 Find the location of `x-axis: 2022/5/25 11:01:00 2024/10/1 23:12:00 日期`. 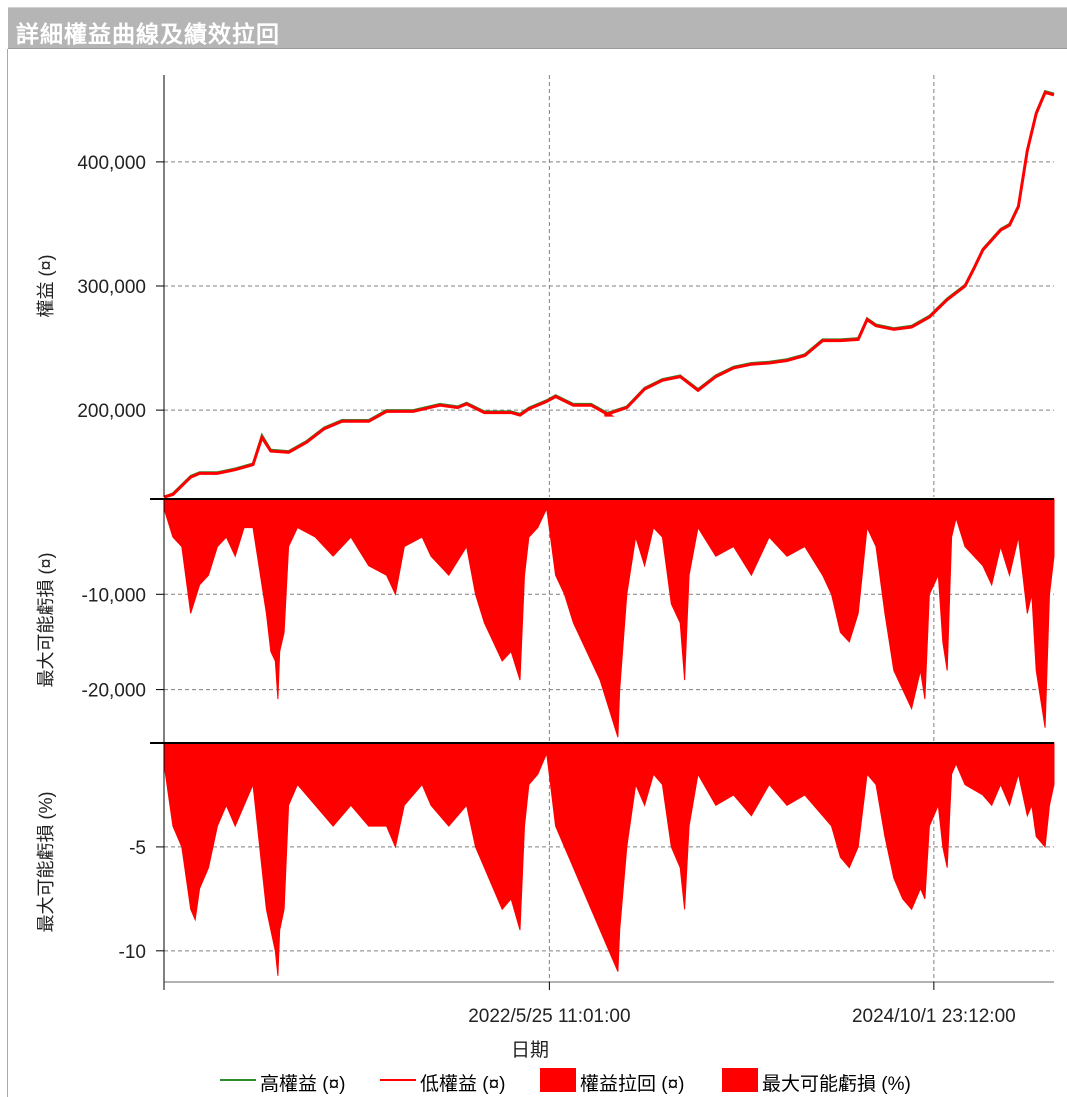

x-axis: 2022/5/25 11:01:00 2024/10/1 23:12:00 日期 is located at coordinates (608, 1021).